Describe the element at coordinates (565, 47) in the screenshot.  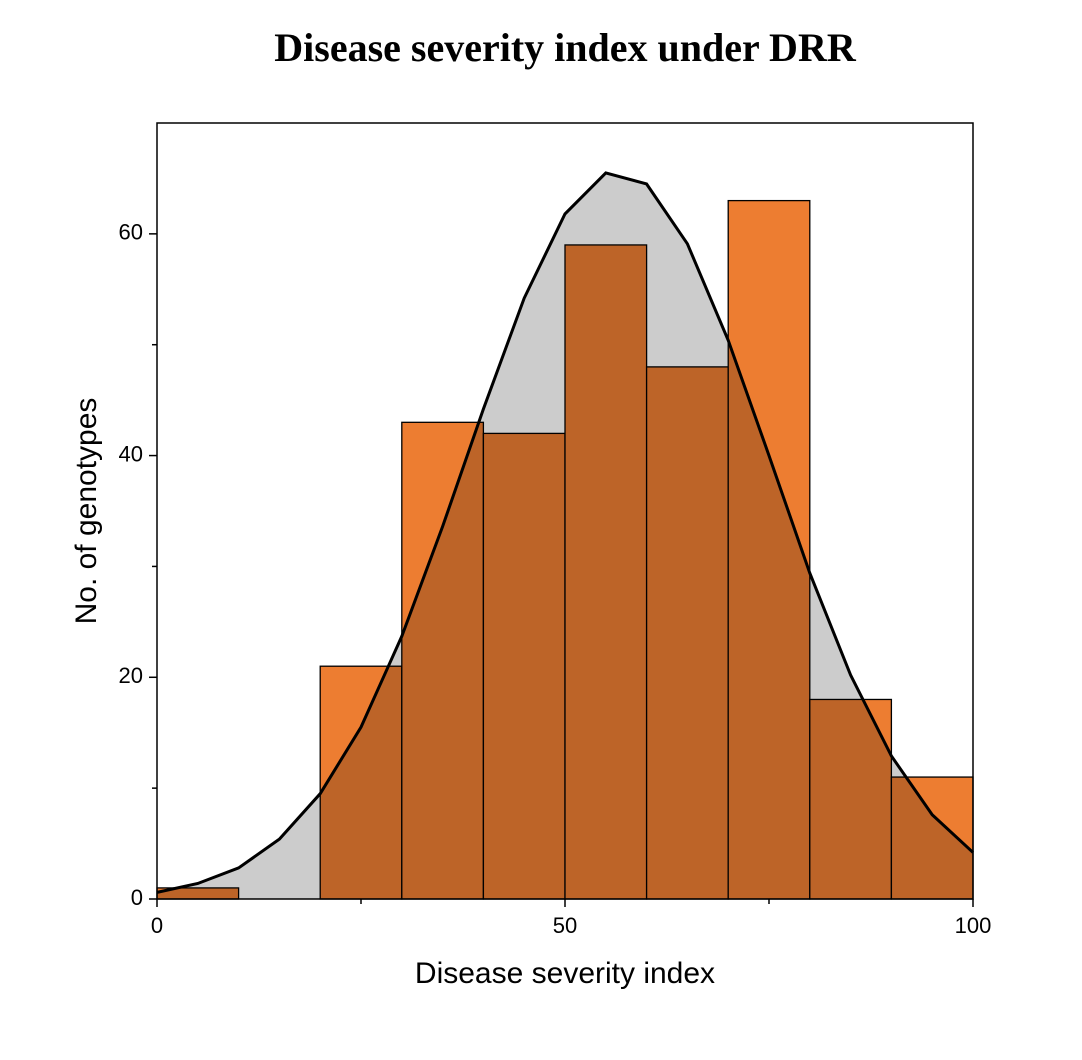
I see `chart-title: Disease severity index under DRR` at that location.